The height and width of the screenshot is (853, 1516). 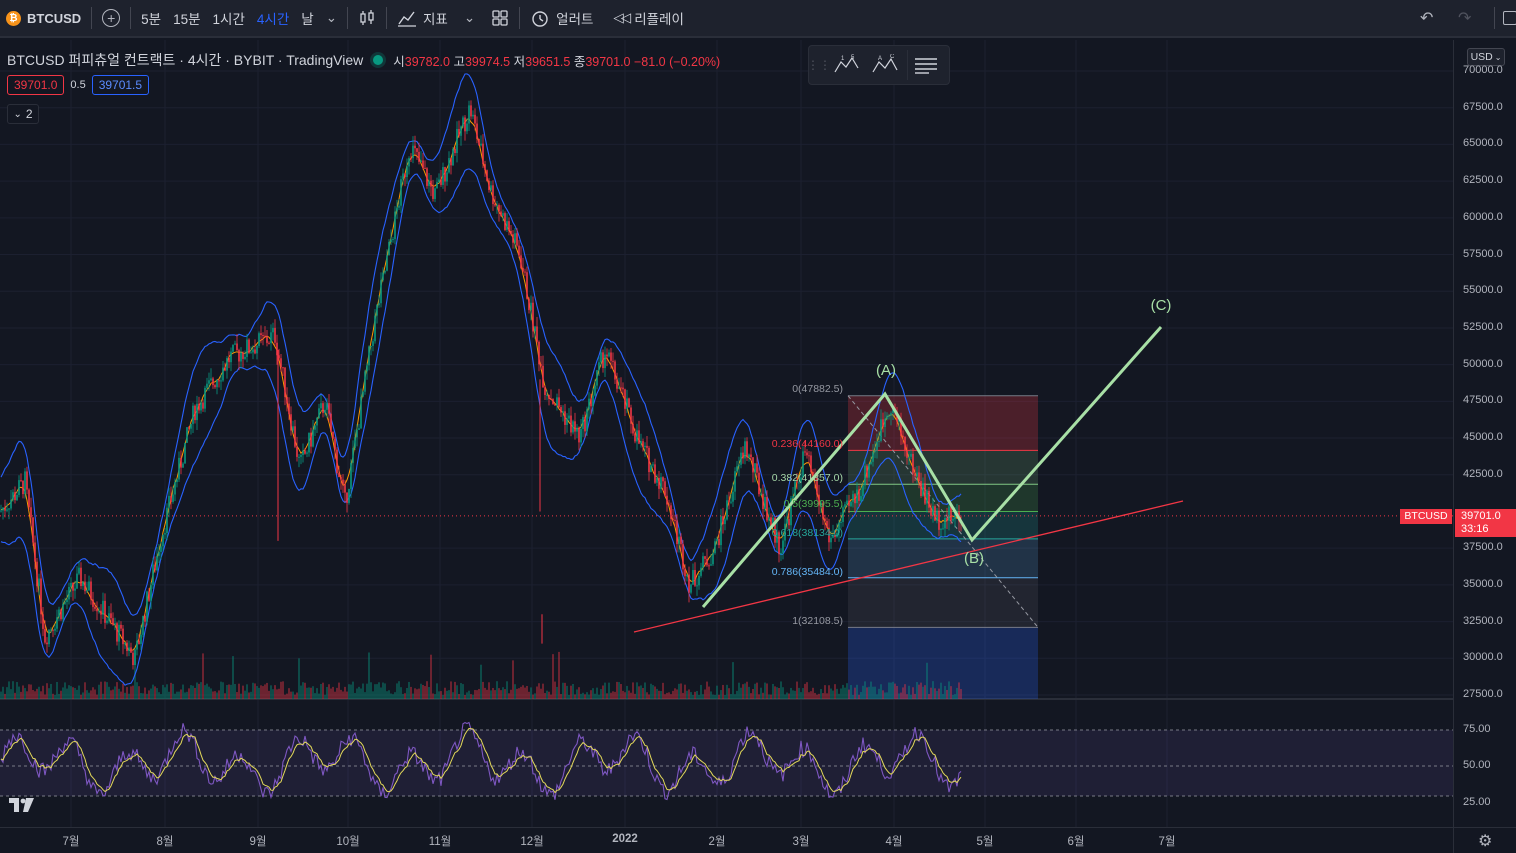 What do you see at coordinates (923, 65) in the screenshot?
I see `more-settings-lines-icon` at bounding box center [923, 65].